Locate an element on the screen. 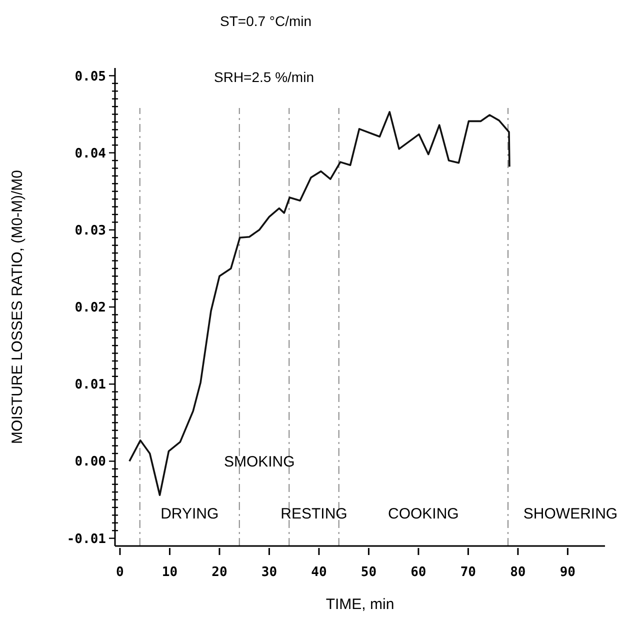 Image resolution: width=641 pixels, height=624 pixels. annotation: DRYING is located at coordinates (189, 513).